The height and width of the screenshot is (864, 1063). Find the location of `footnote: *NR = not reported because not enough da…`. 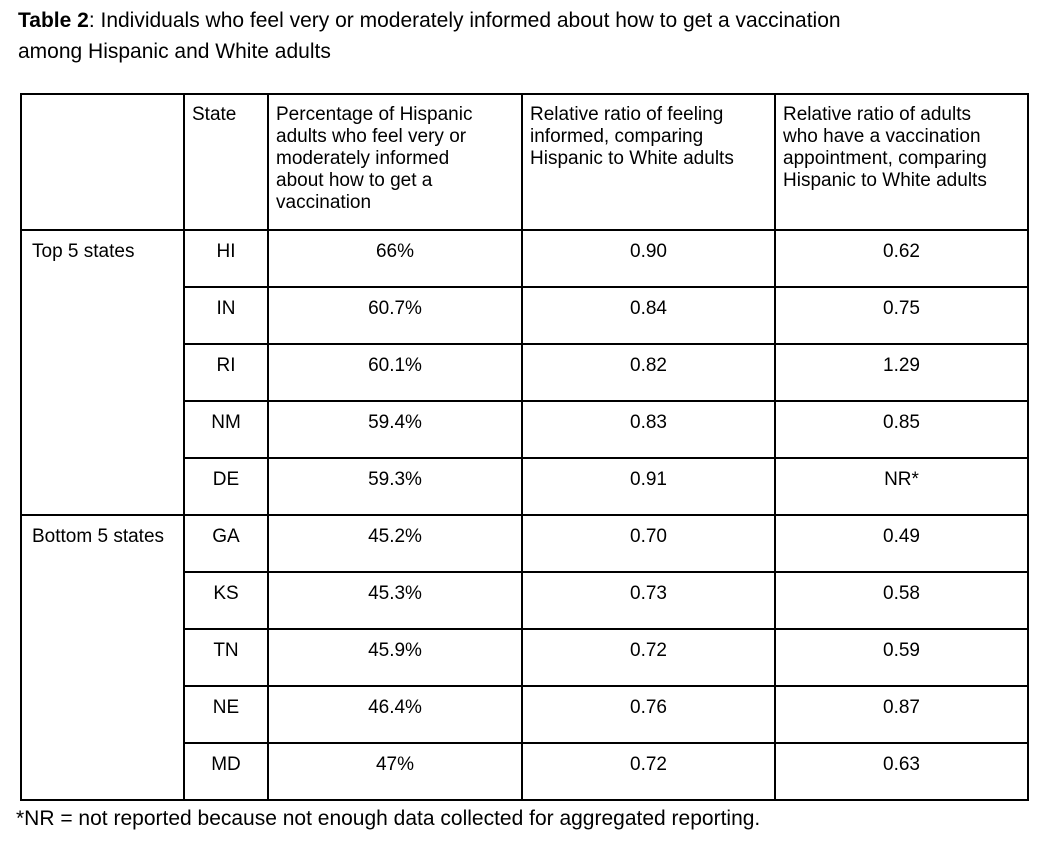

footnote: *NR = not reported because not enough da… is located at coordinates (388, 818).